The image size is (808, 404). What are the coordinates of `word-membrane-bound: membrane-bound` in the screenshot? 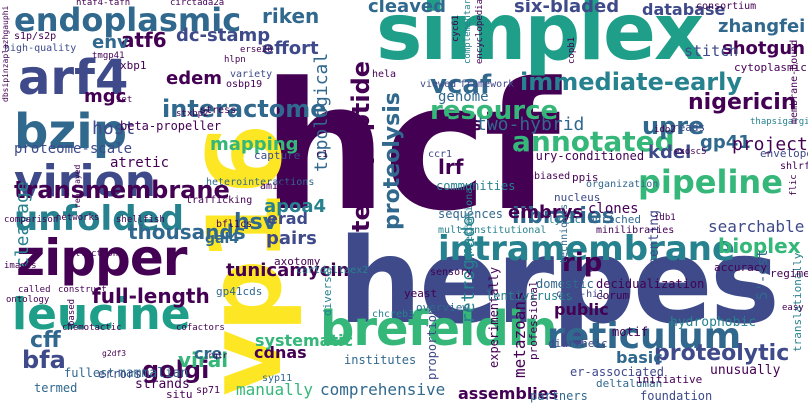 It's located at (794, 81).